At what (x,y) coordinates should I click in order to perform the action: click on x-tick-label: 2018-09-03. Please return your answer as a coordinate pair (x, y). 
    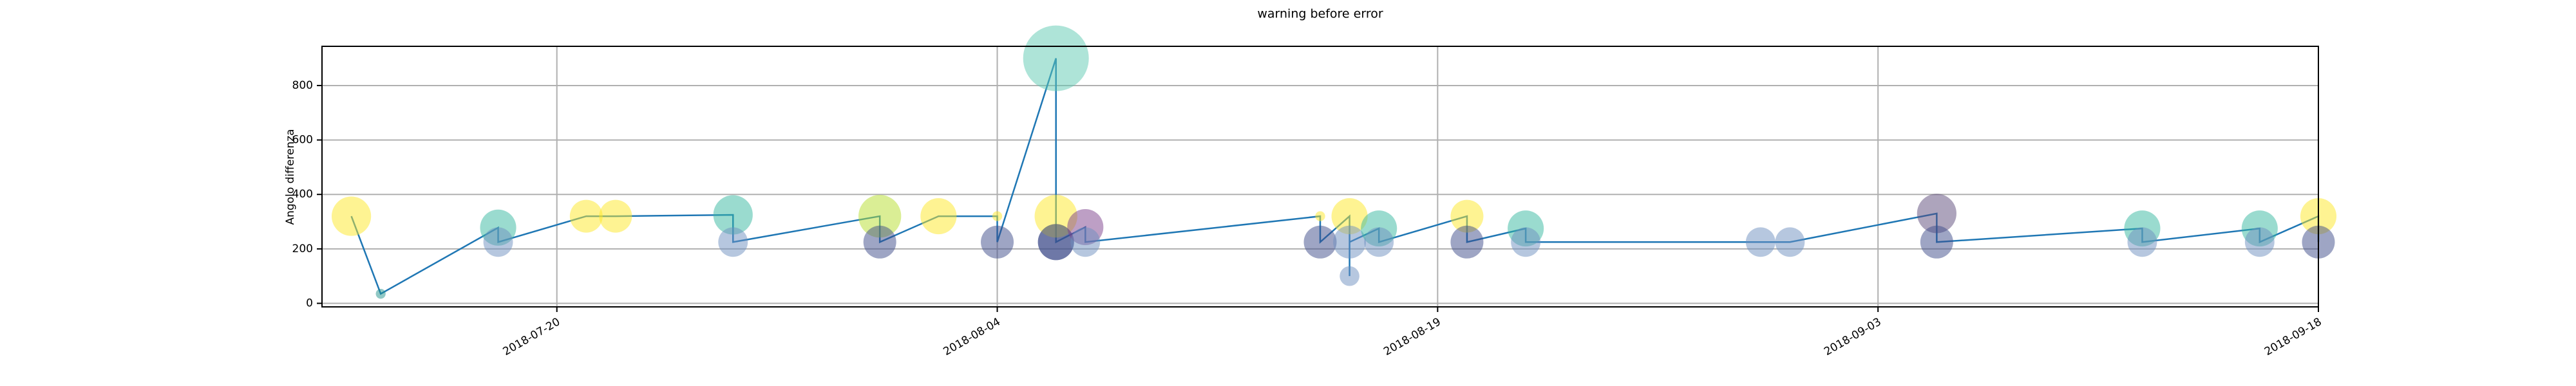
    Looking at the image, I should click on (1853, 336).